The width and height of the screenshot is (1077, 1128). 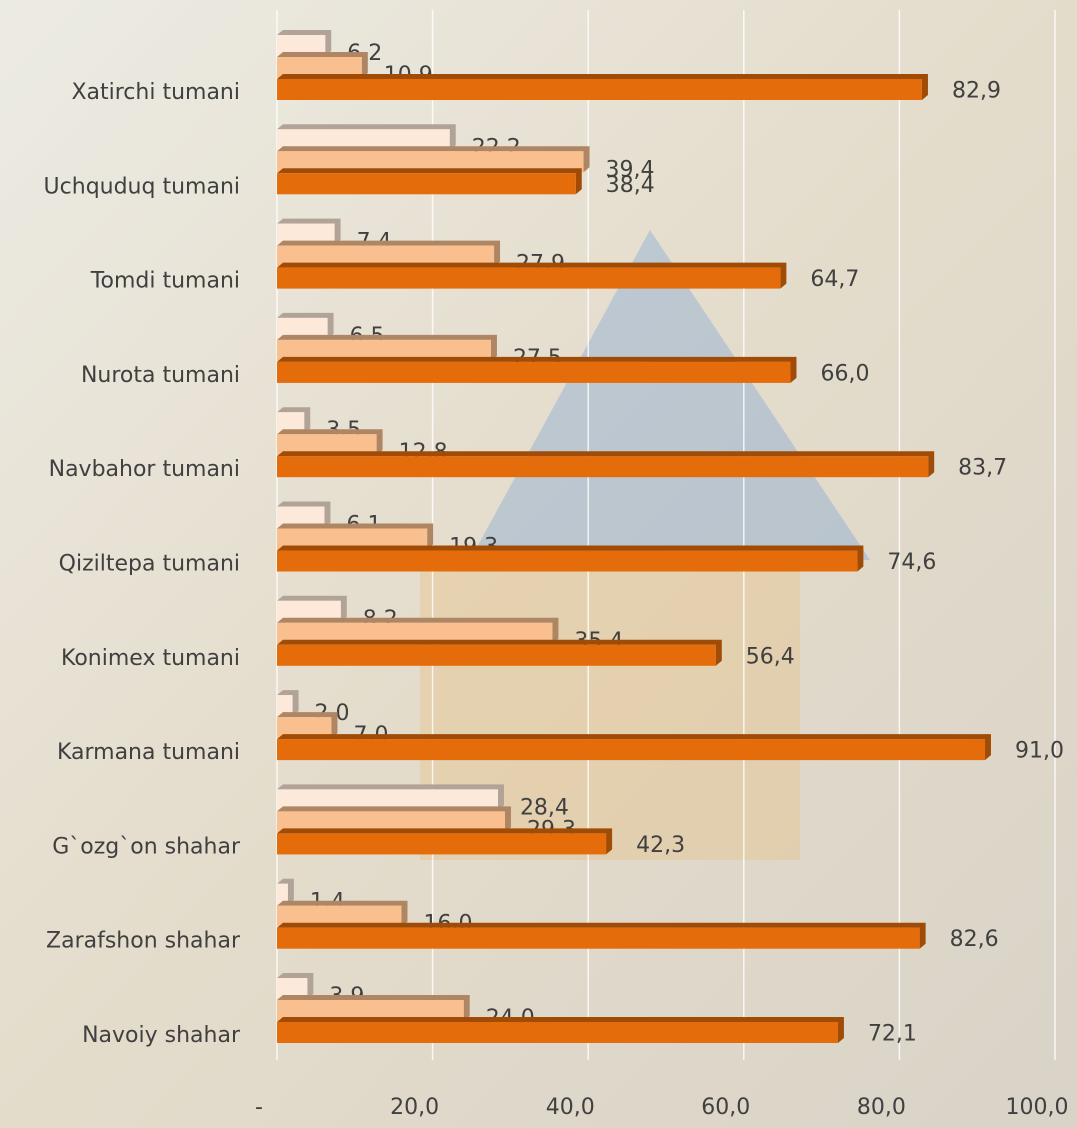 What do you see at coordinates (976, 91) in the screenshot?
I see `value-label: 82,9` at bounding box center [976, 91].